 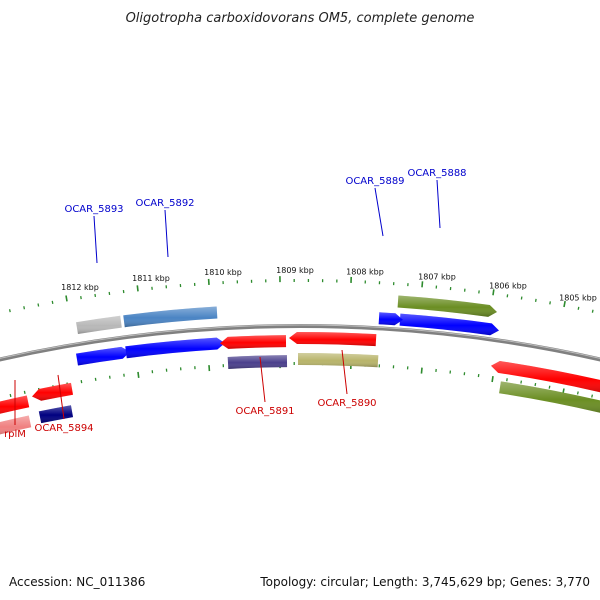 I want to click on tick-label: 1811 kbp, so click(x=151, y=278).